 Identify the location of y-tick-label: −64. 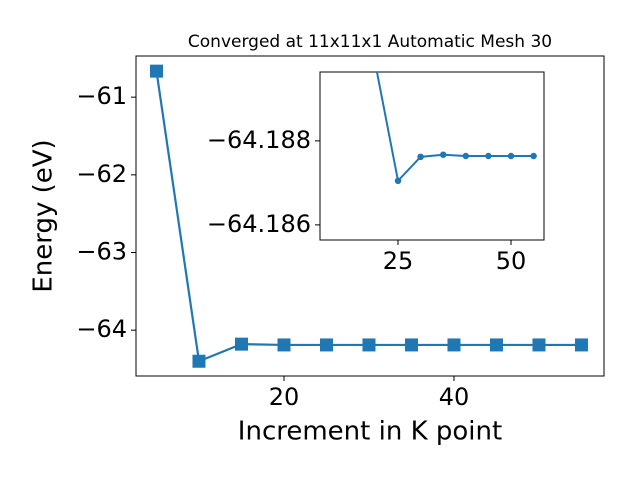
(101, 329).